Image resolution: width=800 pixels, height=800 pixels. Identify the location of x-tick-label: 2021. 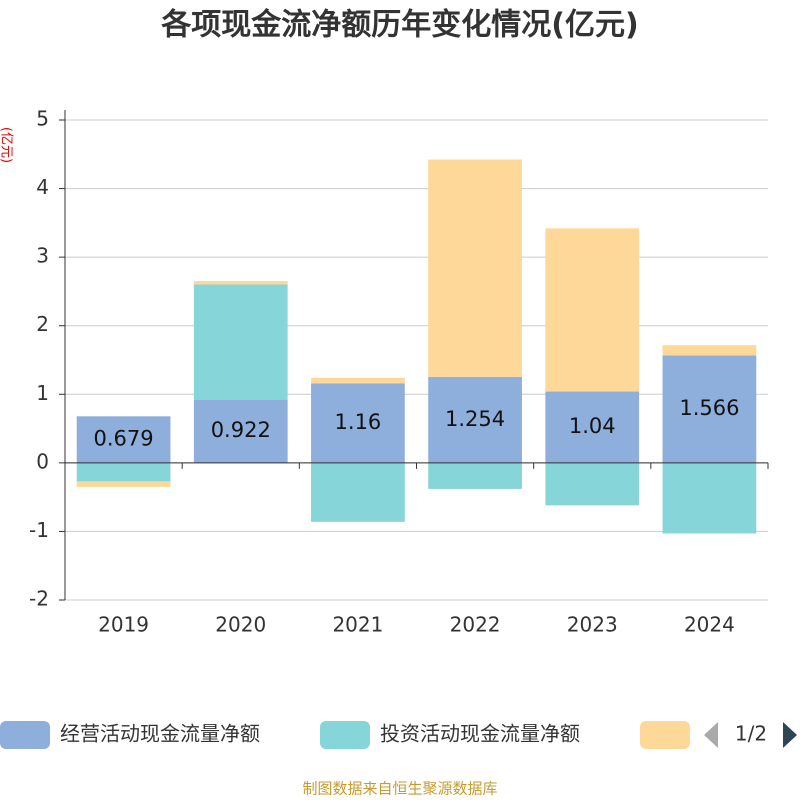
(357, 625).